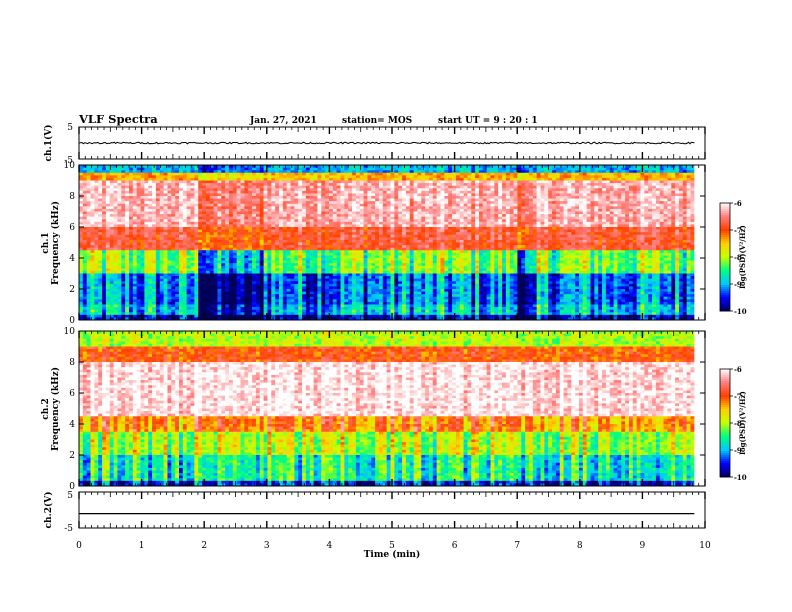  Describe the element at coordinates (79, 546) in the screenshot. I see `x-tick-0: 0` at that location.